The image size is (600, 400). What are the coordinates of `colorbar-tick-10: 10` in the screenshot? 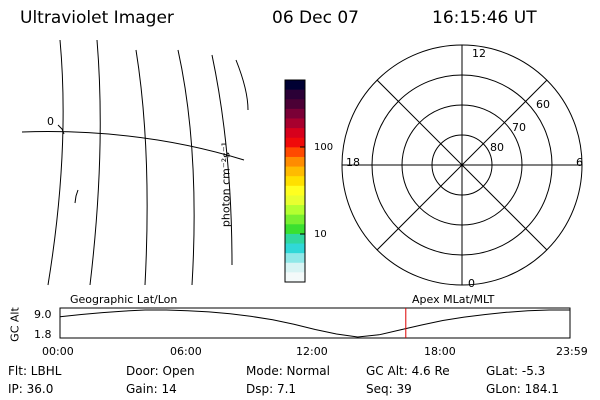 It's located at (320, 234).